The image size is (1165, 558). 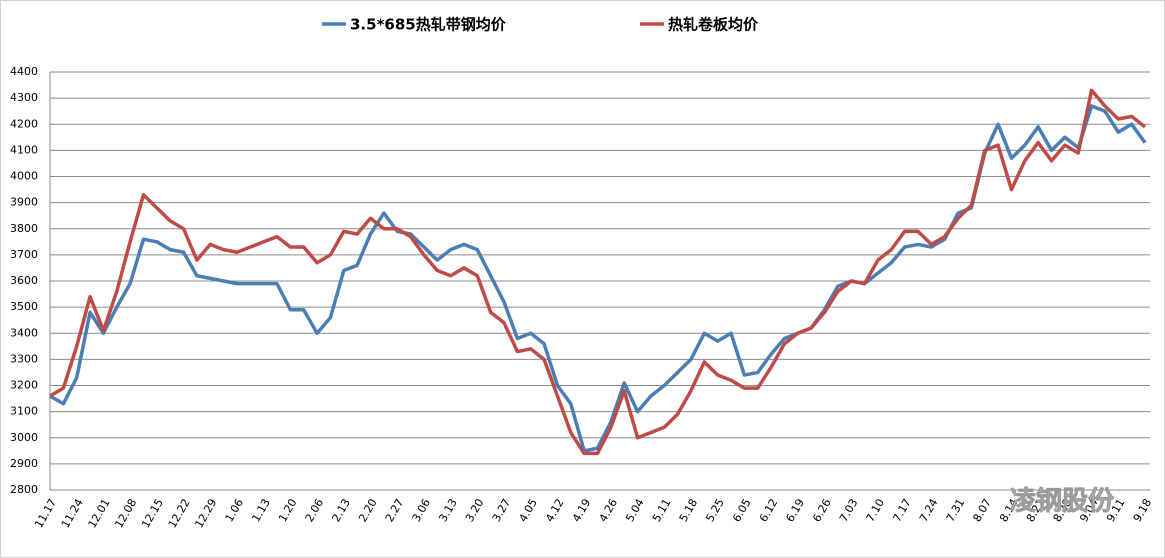 What do you see at coordinates (24, 97) in the screenshot?
I see `y-tick-label: 4300` at bounding box center [24, 97].